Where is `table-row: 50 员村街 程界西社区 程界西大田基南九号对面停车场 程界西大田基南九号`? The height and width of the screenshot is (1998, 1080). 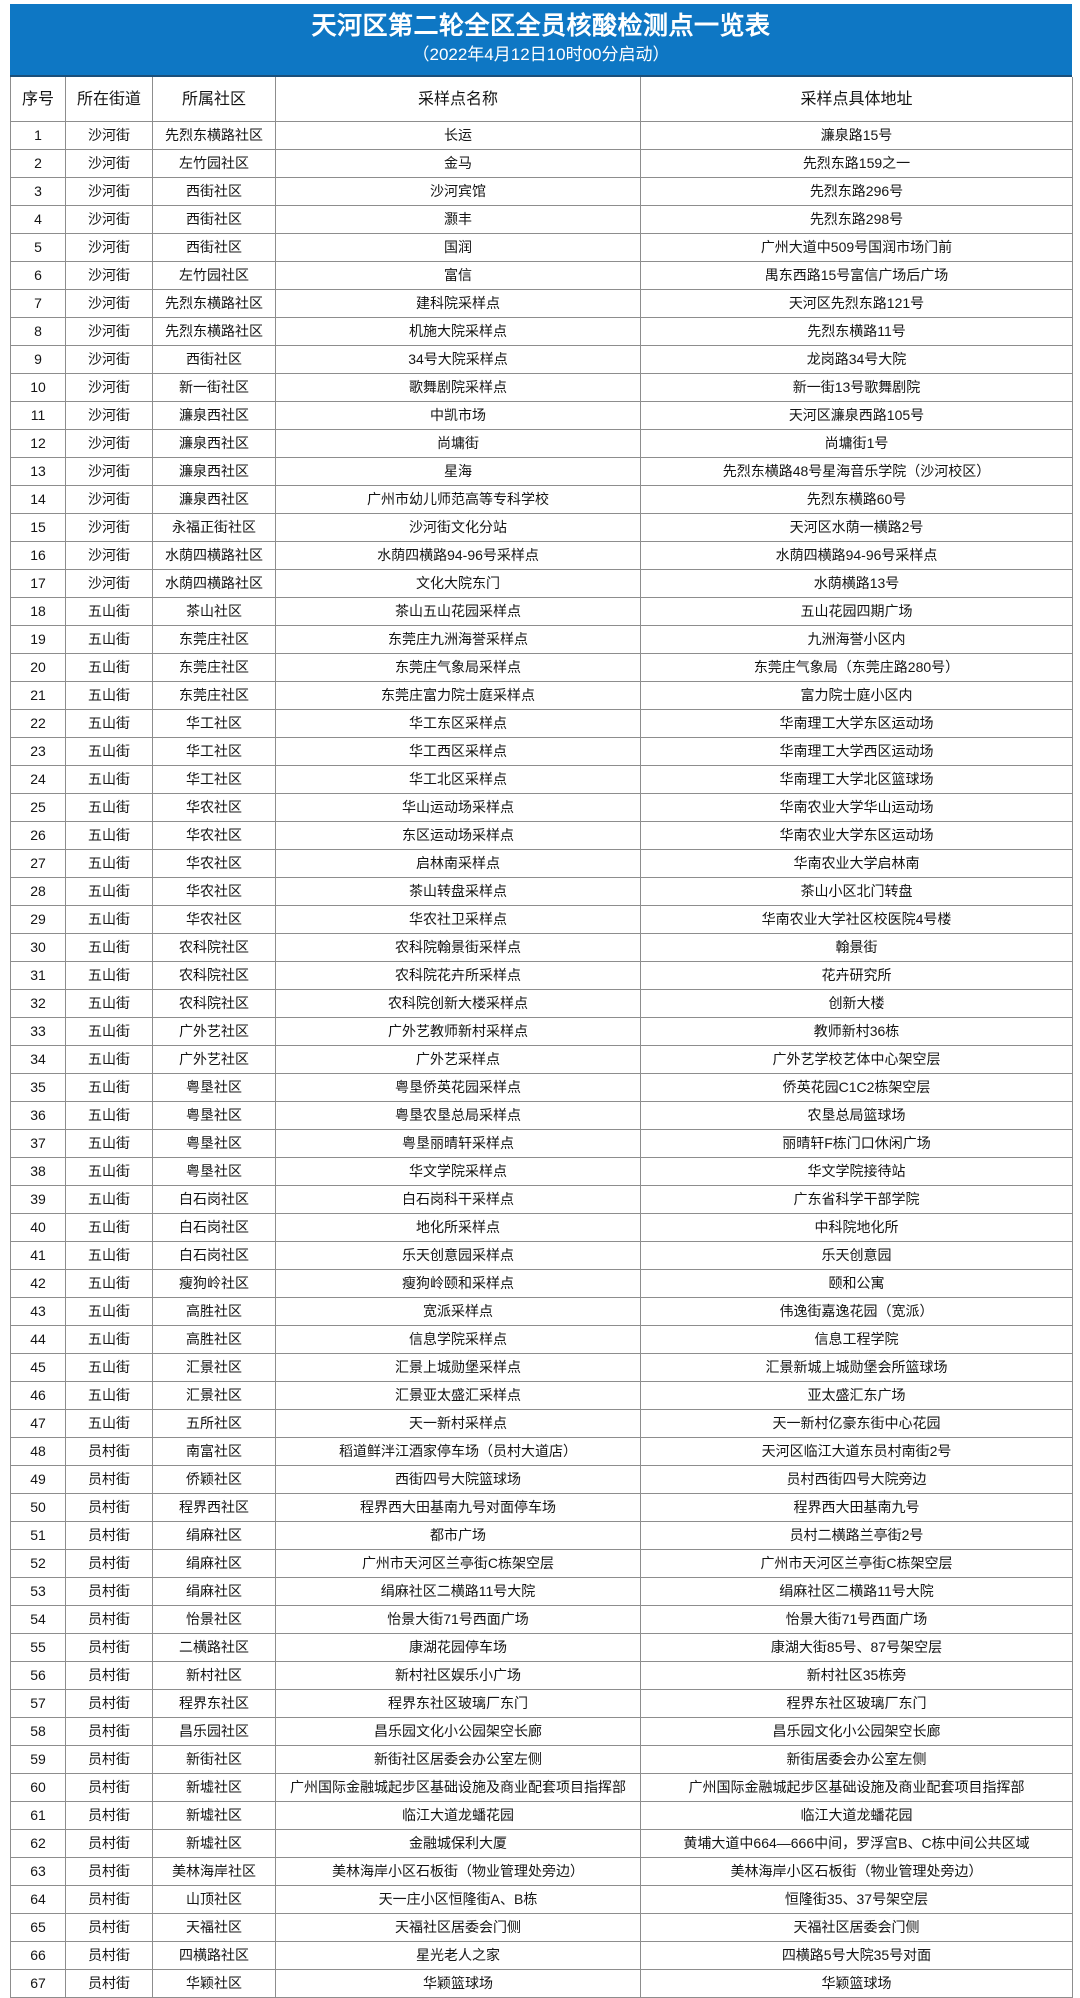
table-row: 50 员村街 程界西社区 程界西大田基南九号对面停车场 程界西大田基南九号 is located at coordinates (541, 1508).